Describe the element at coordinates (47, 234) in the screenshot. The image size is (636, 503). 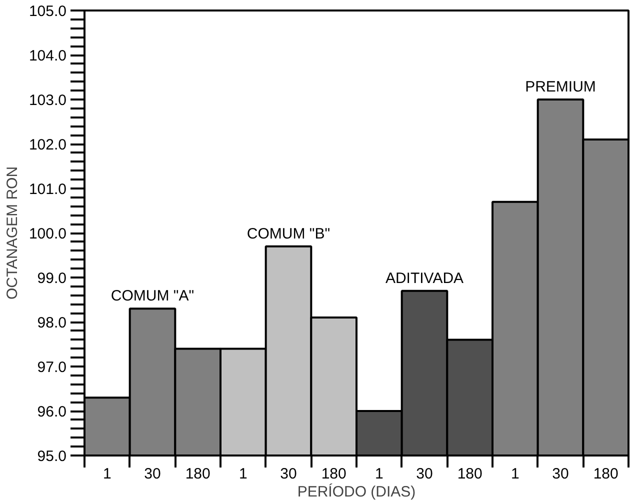
I see `y-tick-label: 100.0` at that location.